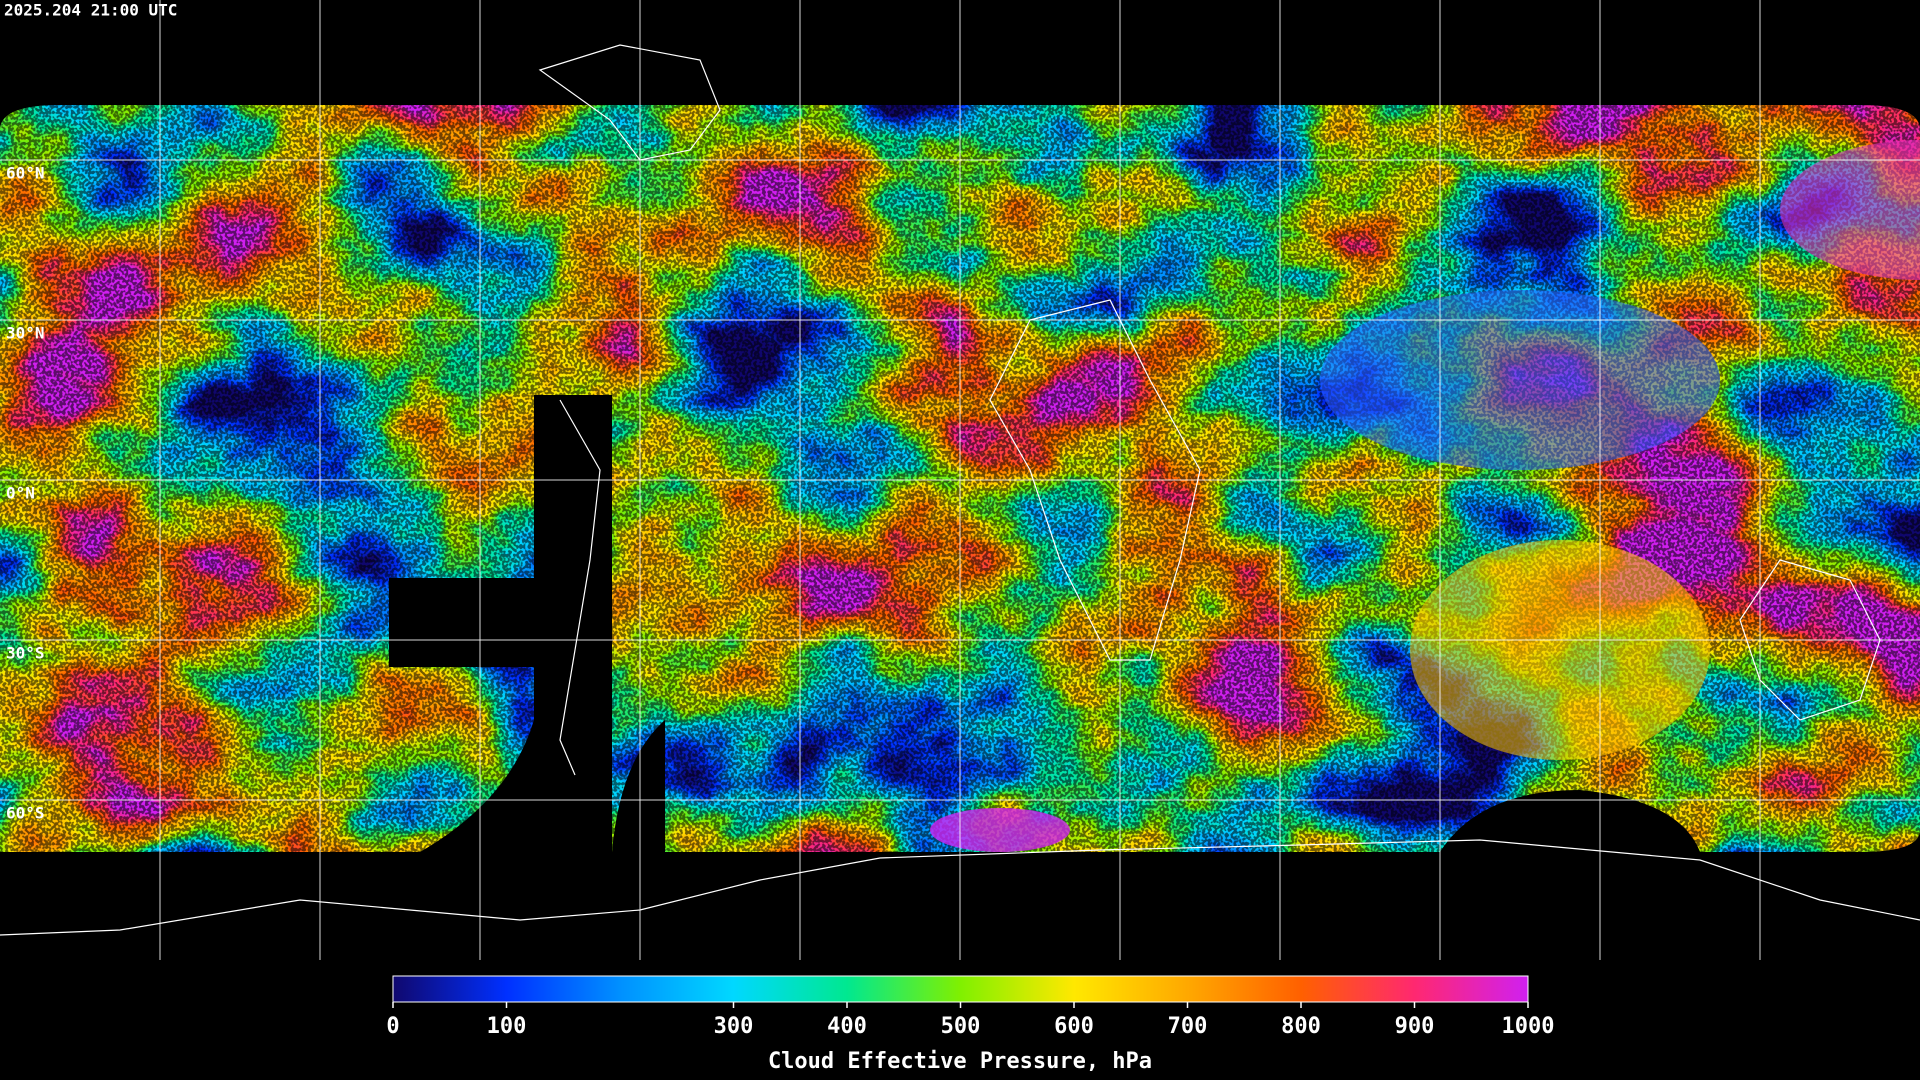 This screenshot has width=1920, height=1080. What do you see at coordinates (1301, 1026) in the screenshot?
I see `colorbar-tick-label: 800` at bounding box center [1301, 1026].